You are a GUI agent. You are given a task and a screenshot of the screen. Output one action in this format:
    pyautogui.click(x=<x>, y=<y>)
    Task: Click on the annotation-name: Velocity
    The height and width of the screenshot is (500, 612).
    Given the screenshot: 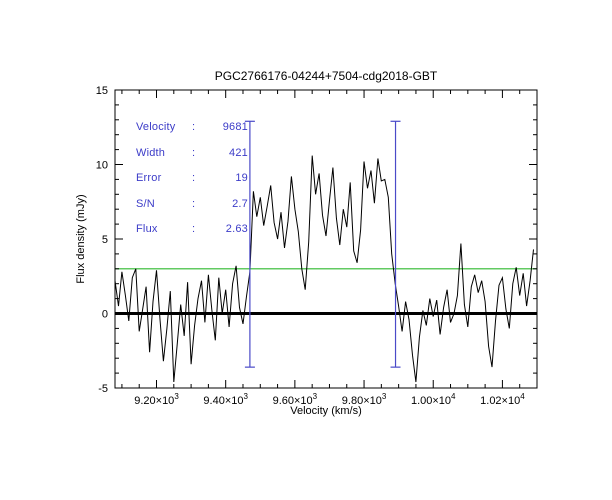 What is the action you would take?
    pyautogui.click(x=156, y=127)
    